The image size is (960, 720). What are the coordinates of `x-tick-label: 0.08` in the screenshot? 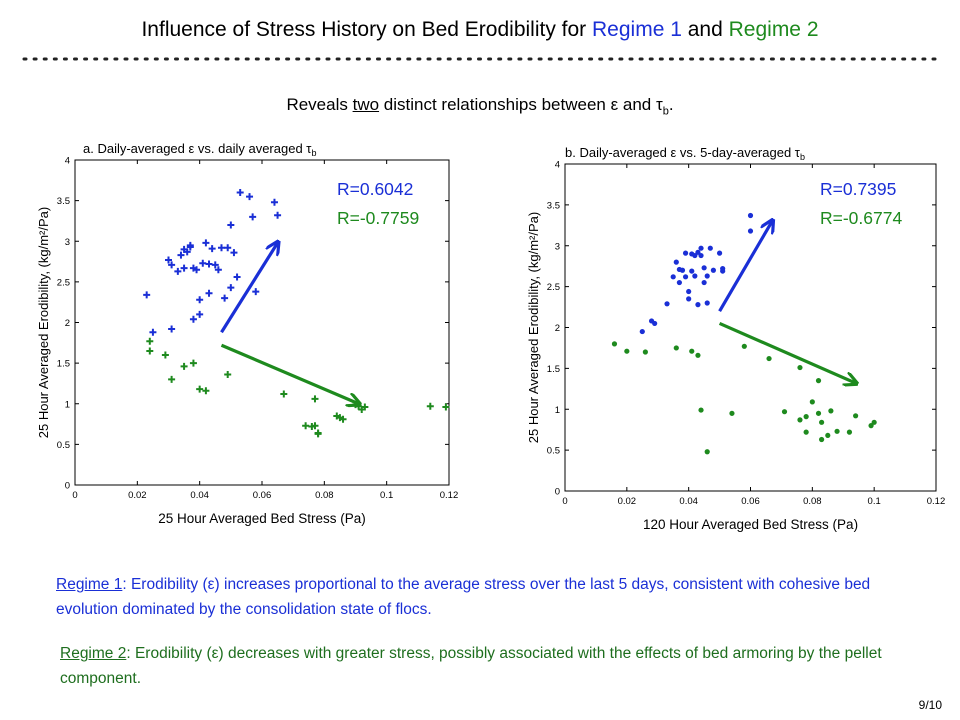 It's located at (324, 495).